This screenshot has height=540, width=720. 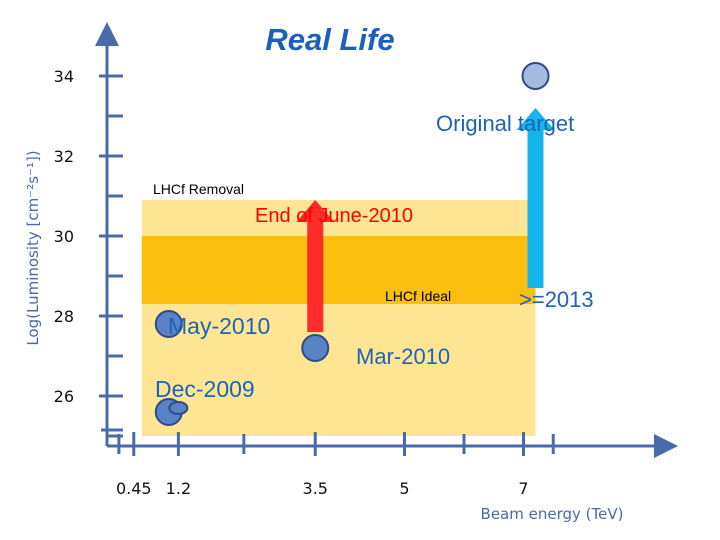 What do you see at coordinates (198, 189) in the screenshot?
I see `lhcf-removal-label: LHCf Removal` at bounding box center [198, 189].